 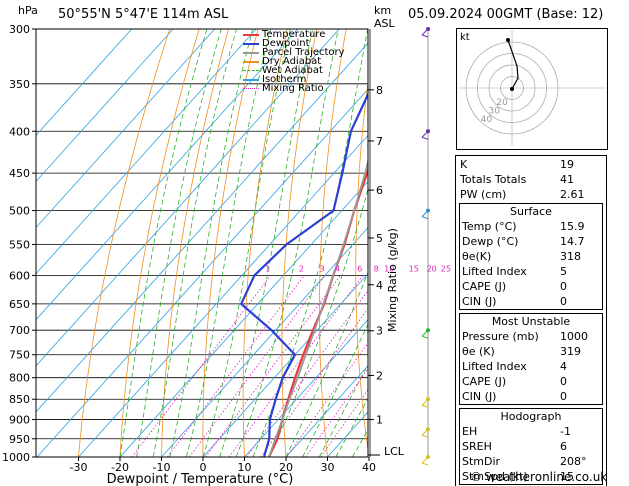 What do you see at coordinates (384, 23) in the screenshot?
I see `asl-units-label: ASL` at bounding box center [384, 23].